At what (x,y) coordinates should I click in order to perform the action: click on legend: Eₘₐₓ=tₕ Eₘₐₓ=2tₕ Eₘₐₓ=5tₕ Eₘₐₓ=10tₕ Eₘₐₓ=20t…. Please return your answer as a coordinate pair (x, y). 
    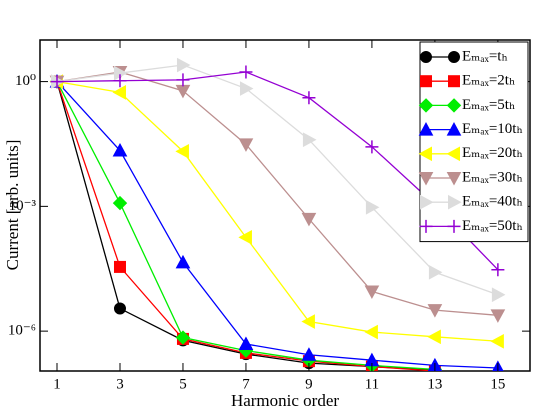
    Looking at the image, I should click on (473, 142).